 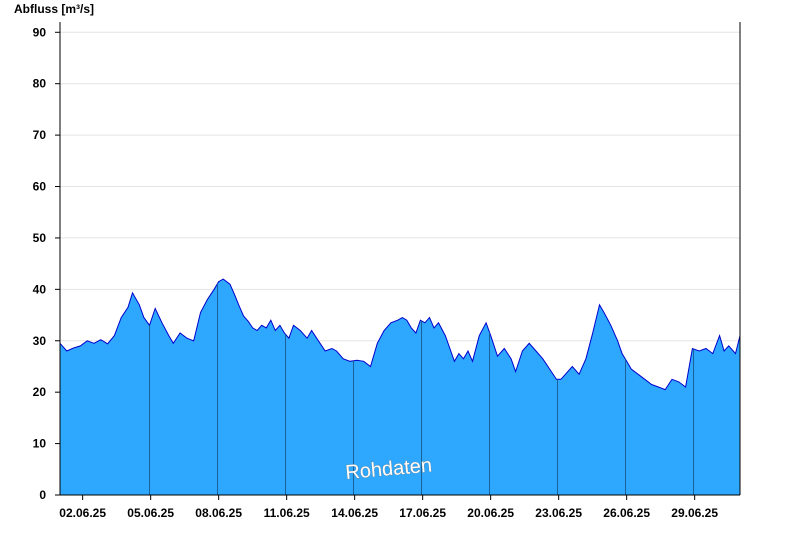 I want to click on y-tick-label: 60, so click(x=40, y=187).